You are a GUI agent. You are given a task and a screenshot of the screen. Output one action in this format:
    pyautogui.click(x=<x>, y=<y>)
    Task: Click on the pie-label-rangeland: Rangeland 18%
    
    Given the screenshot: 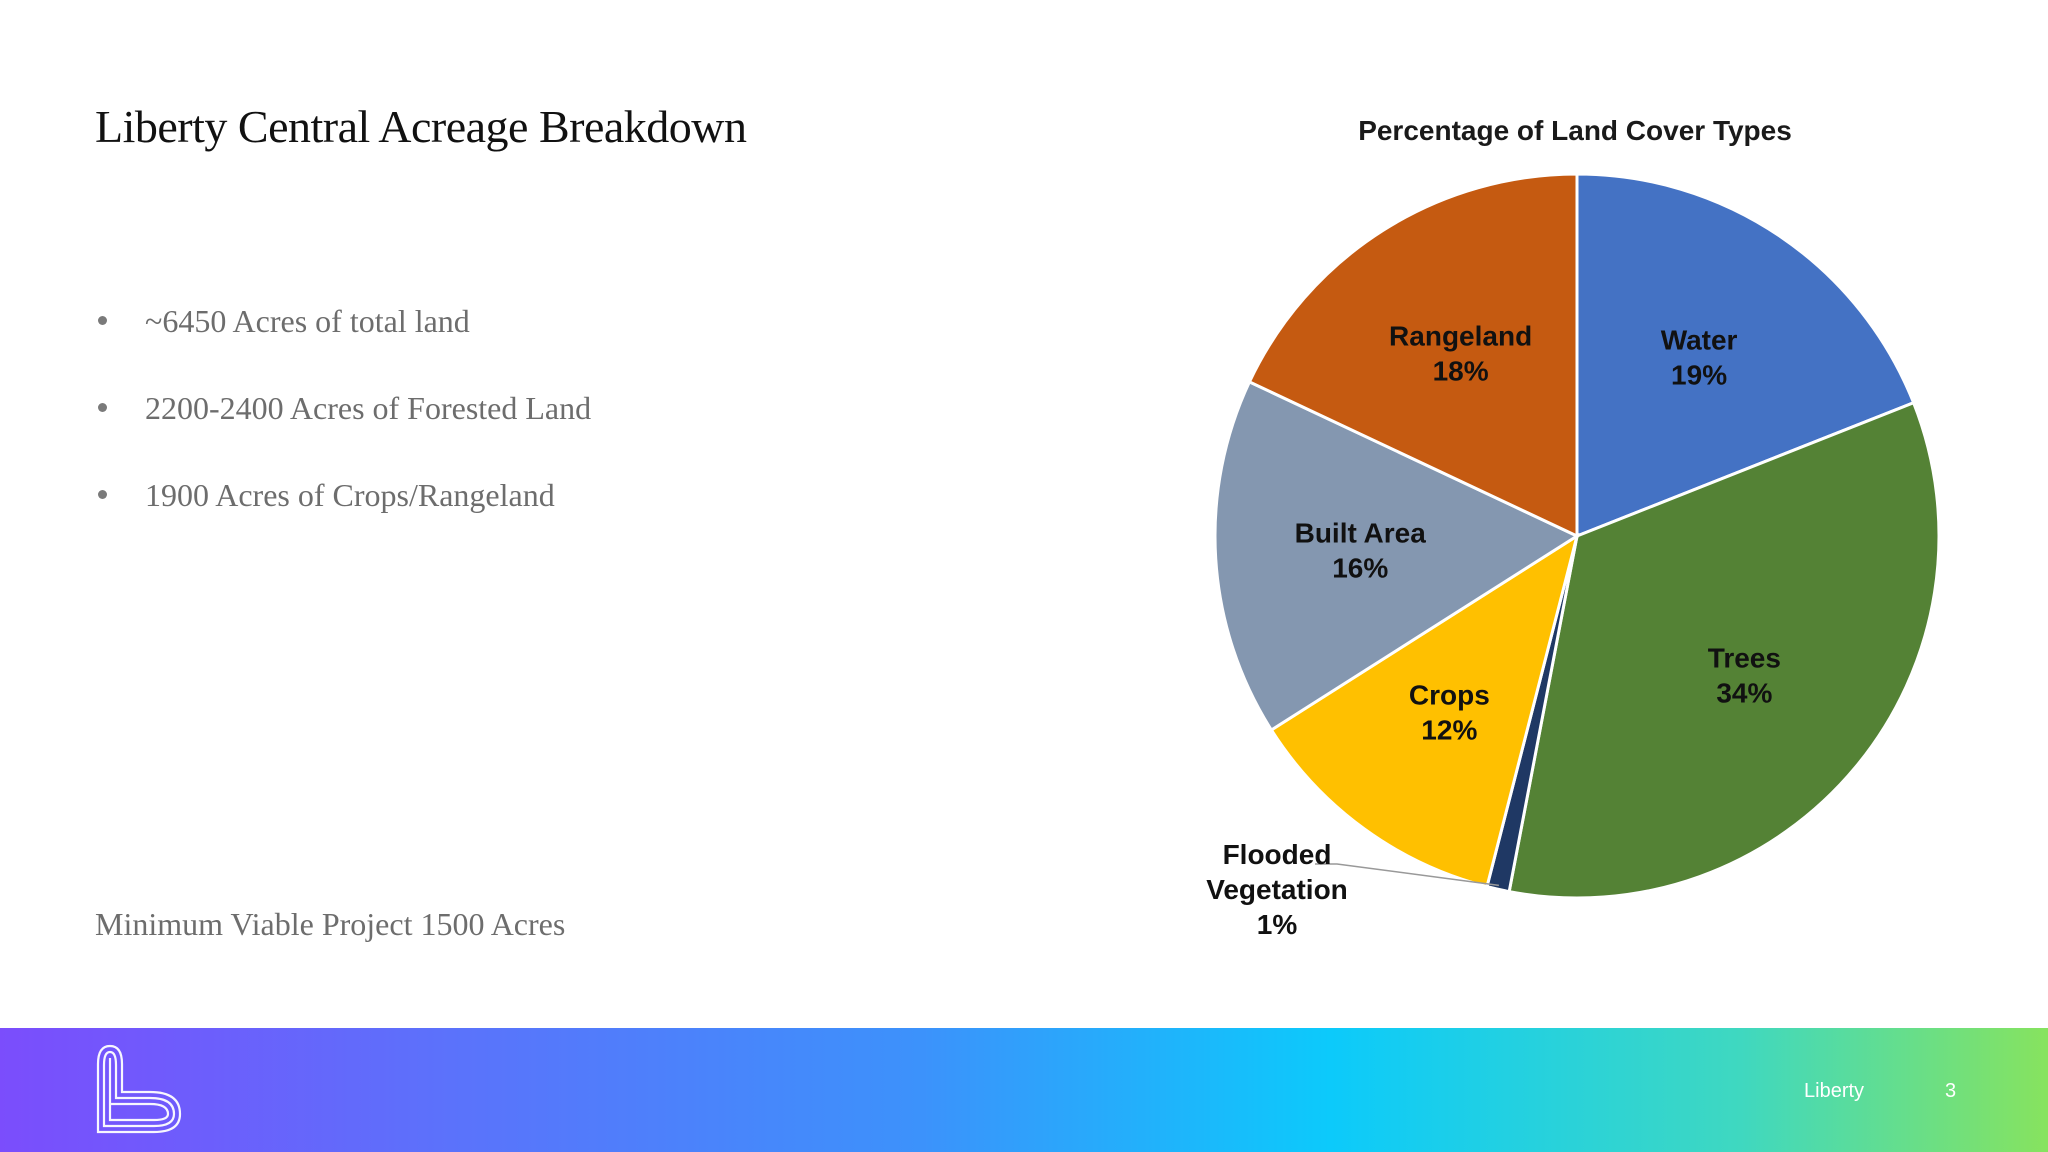 What is the action you would take?
    pyautogui.click(x=1460, y=354)
    